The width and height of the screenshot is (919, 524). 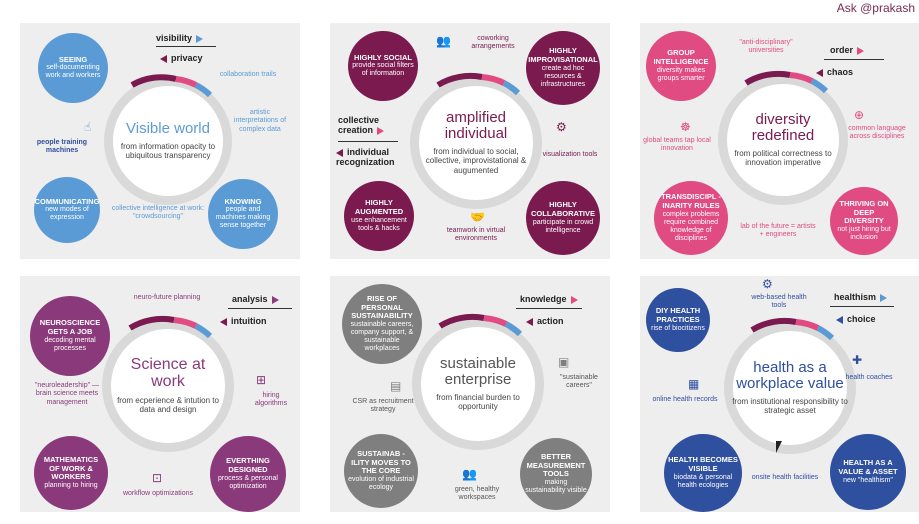 What do you see at coordinates (478, 402) in the screenshot?
I see `card-subtitle: from financial burden to opportunity` at bounding box center [478, 402].